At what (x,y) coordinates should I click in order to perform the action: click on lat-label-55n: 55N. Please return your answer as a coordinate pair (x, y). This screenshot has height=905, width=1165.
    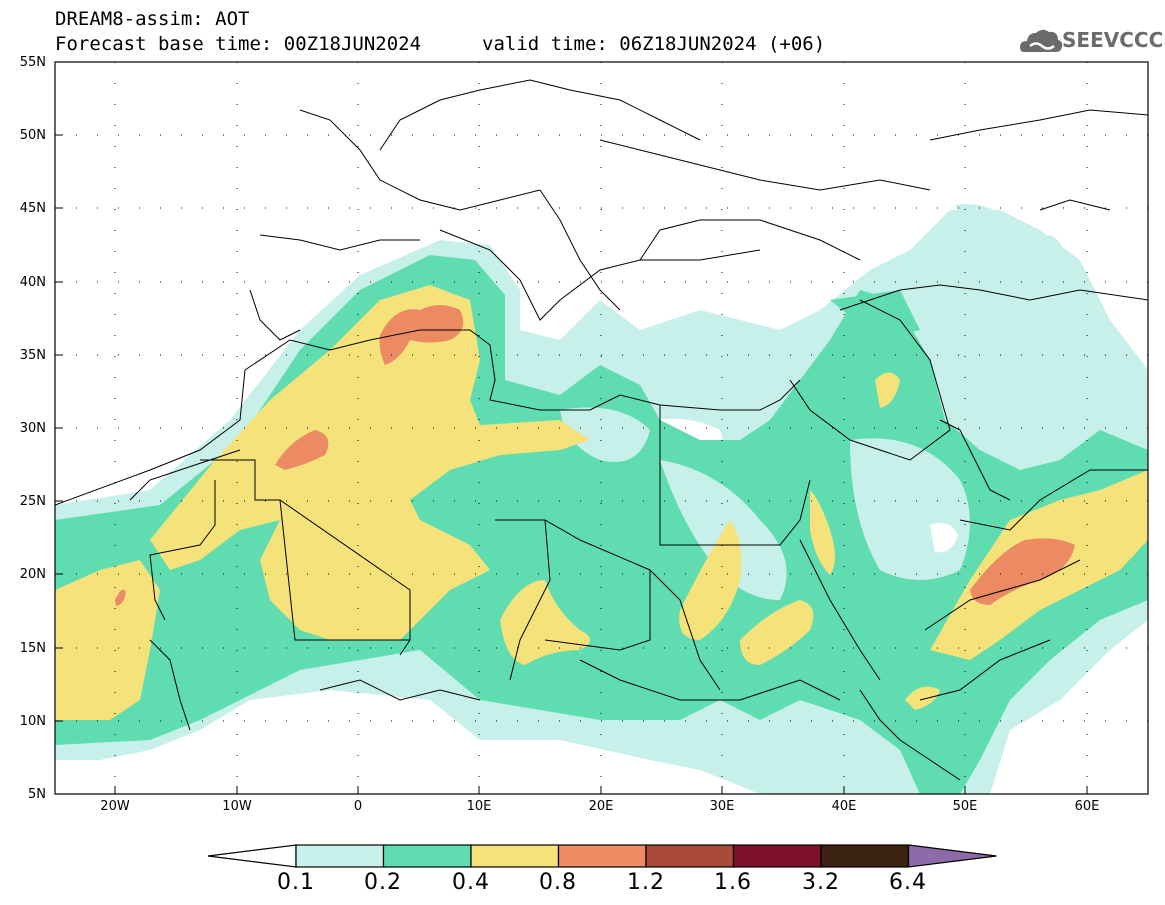
    Looking at the image, I should click on (32, 62).